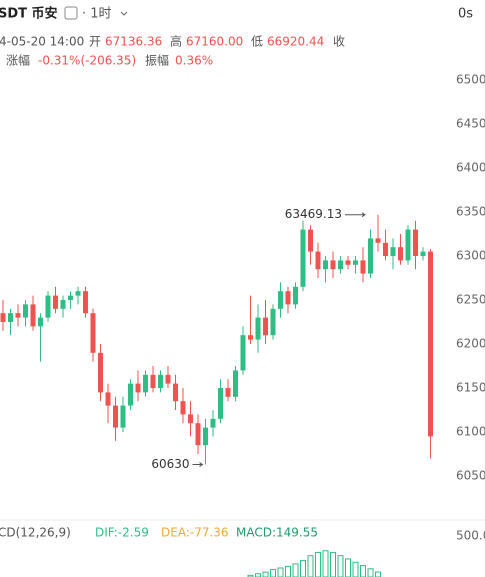 The height and width of the screenshot is (577, 485). Describe the element at coordinates (470, 256) in the screenshot. I see `y-tick-label: 63000` at that location.